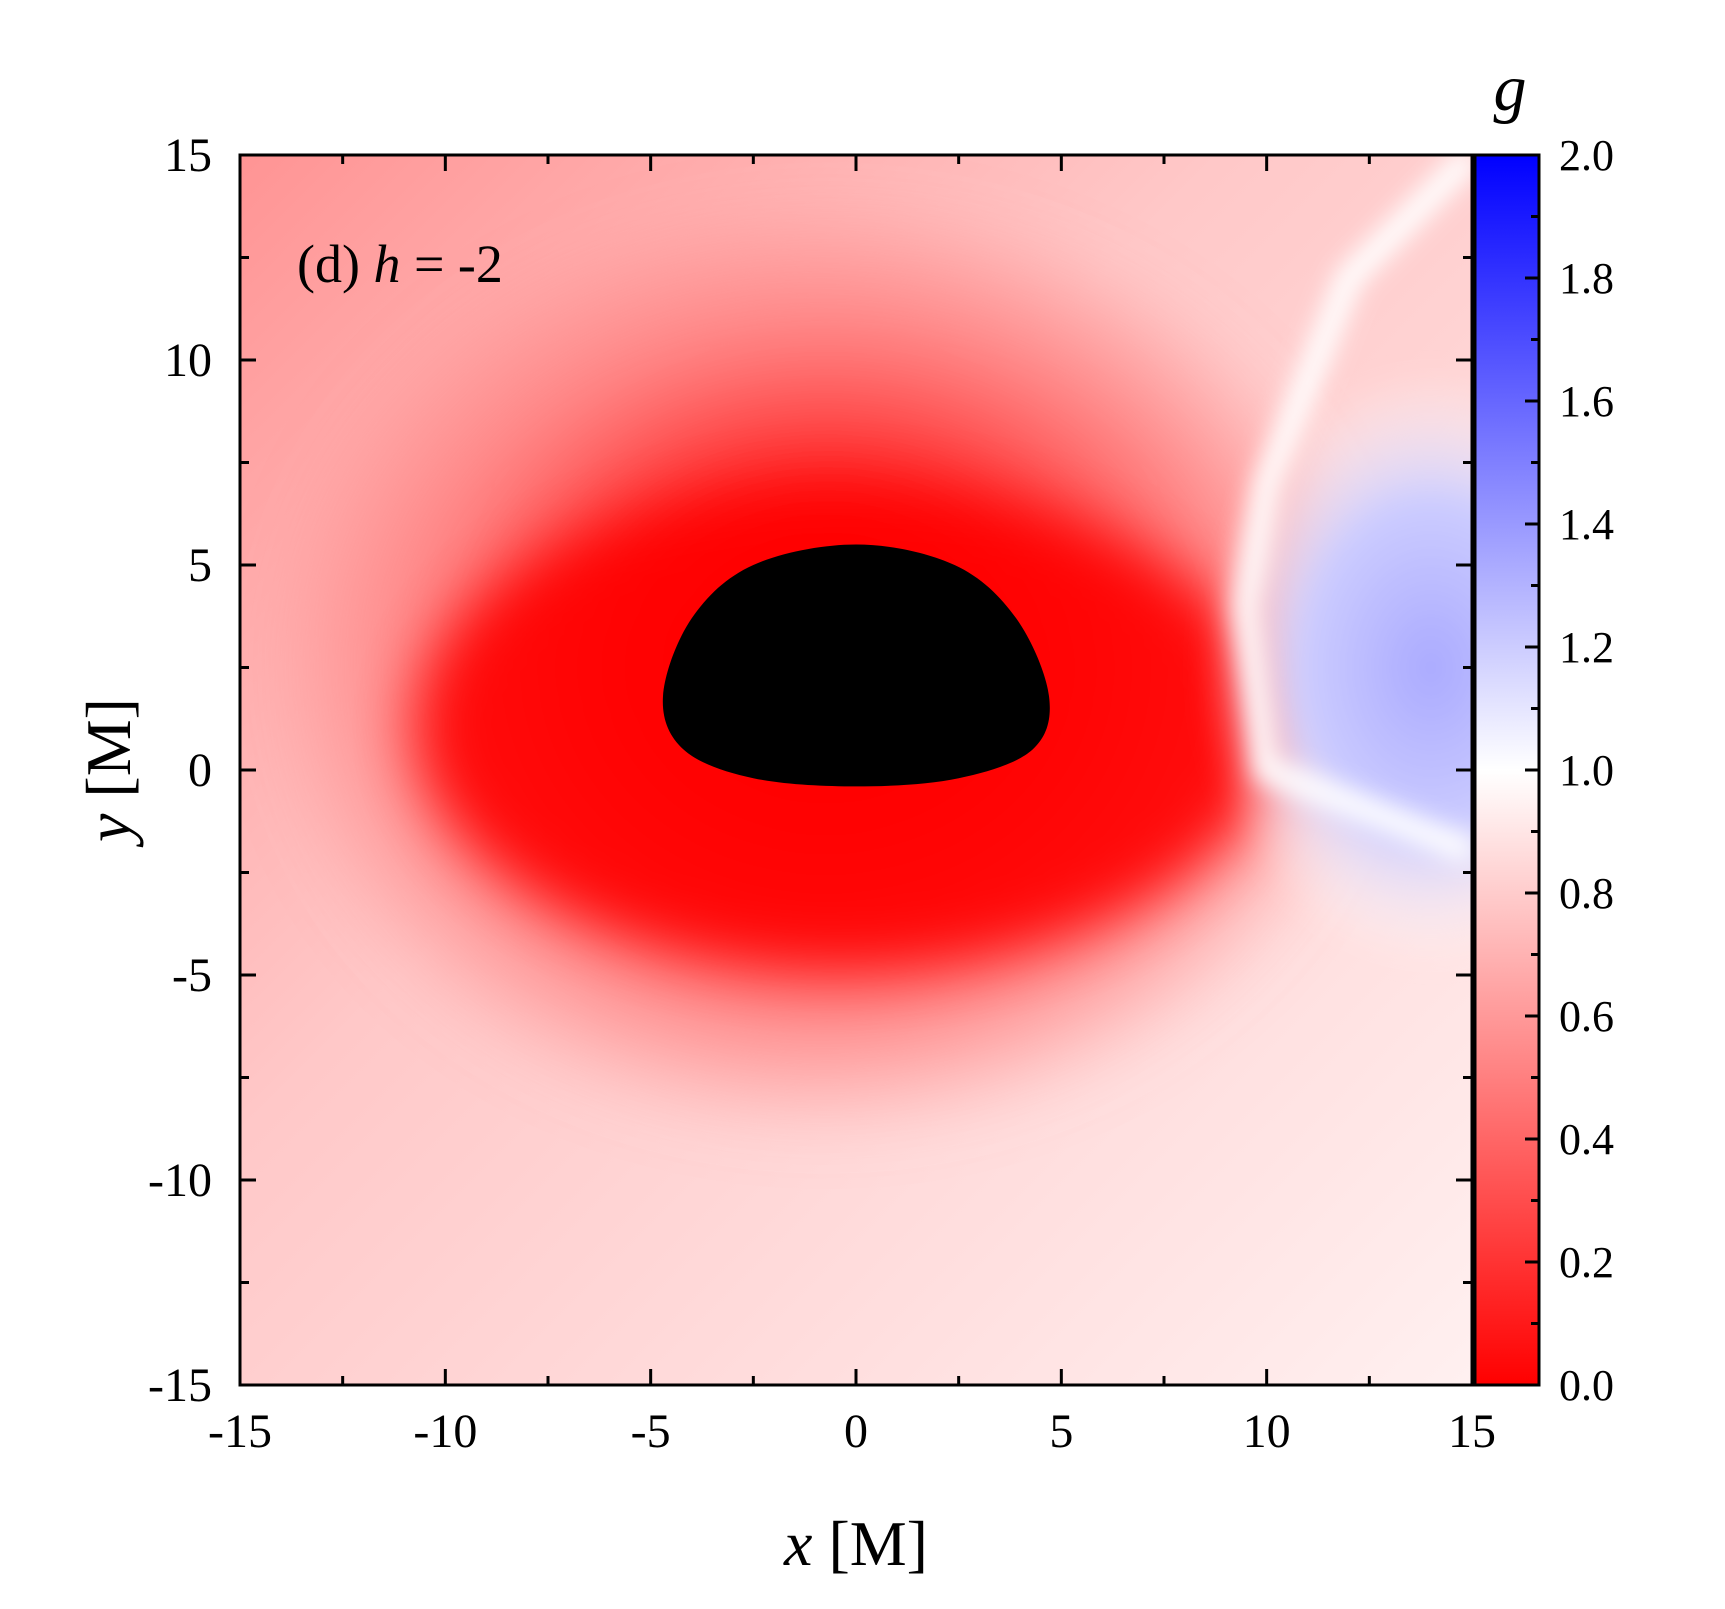 The width and height of the screenshot is (1725, 1609). What do you see at coordinates (1352, 510) in the screenshot?
I see `g-equals-one-contour` at bounding box center [1352, 510].